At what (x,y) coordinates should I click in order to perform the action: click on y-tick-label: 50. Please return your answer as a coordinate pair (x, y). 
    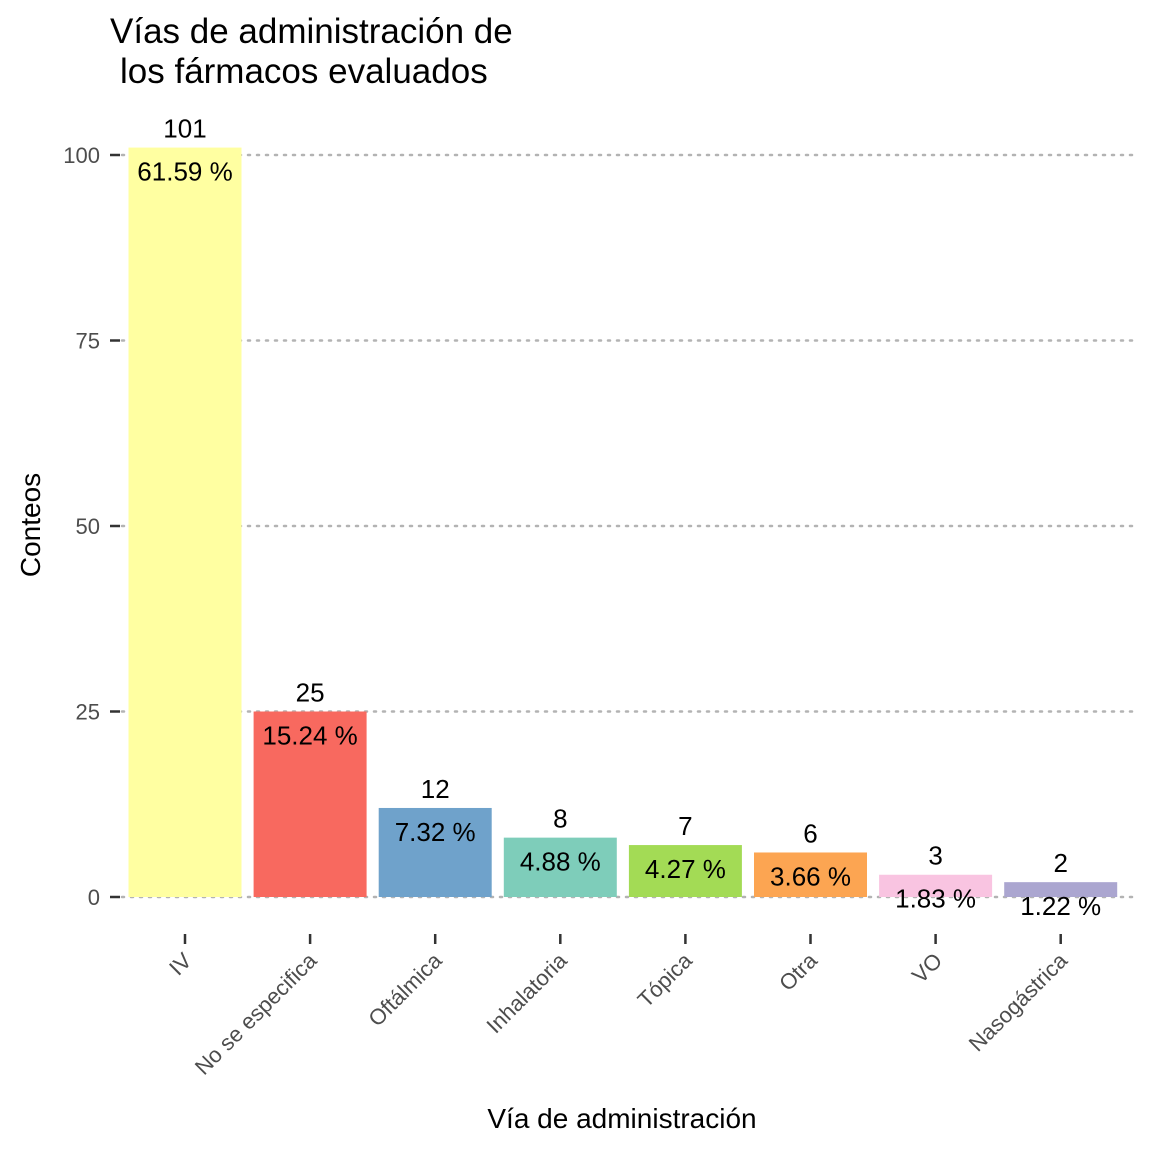
    Looking at the image, I should click on (88, 526).